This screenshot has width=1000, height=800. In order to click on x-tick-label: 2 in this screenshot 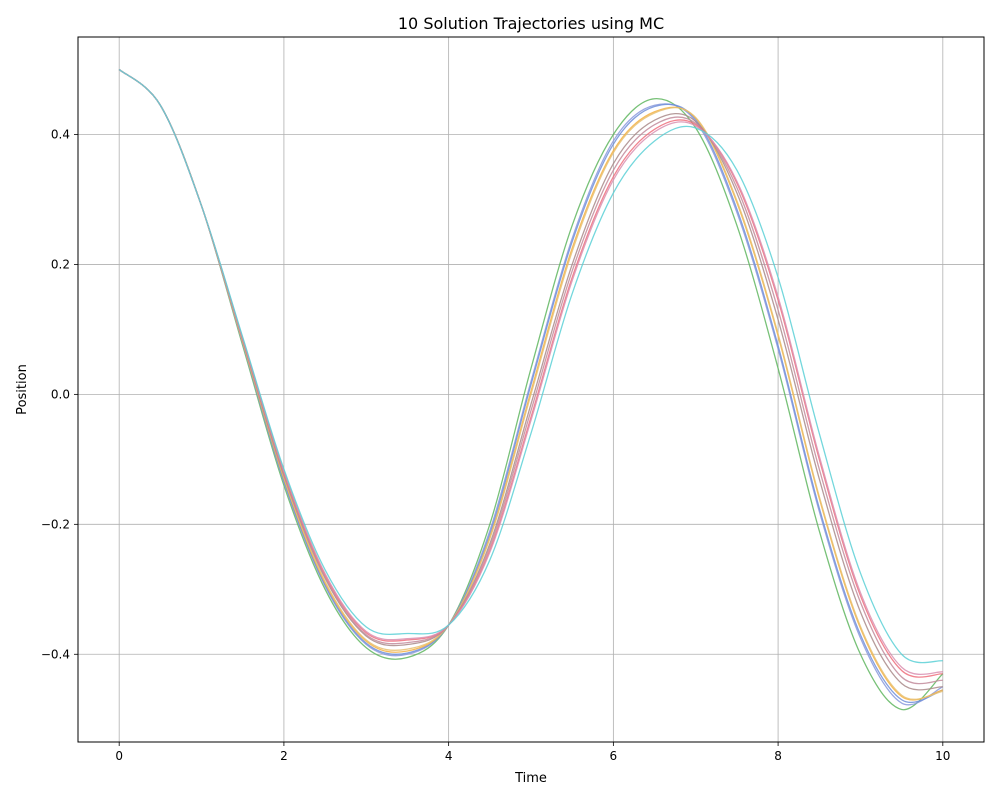, I will do `click(284, 756)`.